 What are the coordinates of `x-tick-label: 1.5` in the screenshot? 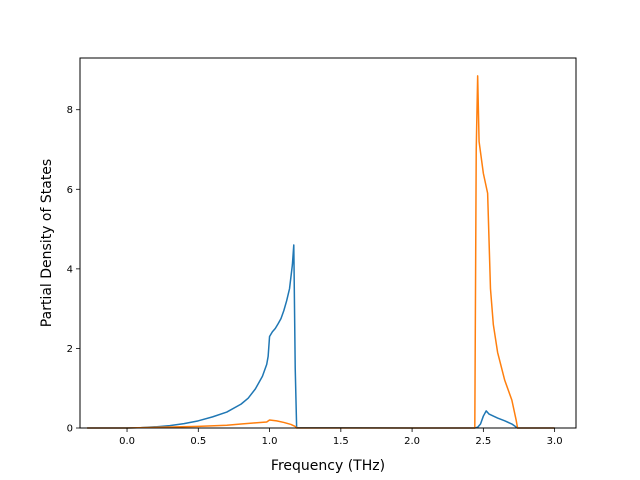 It's located at (341, 441).